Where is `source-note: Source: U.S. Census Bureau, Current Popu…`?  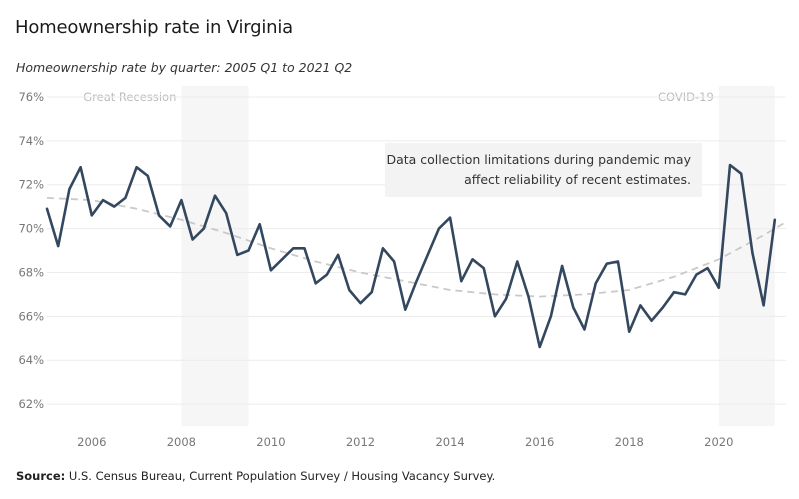 source-note: Source: U.S. Census Bureau, Current Popu… is located at coordinates (255, 476).